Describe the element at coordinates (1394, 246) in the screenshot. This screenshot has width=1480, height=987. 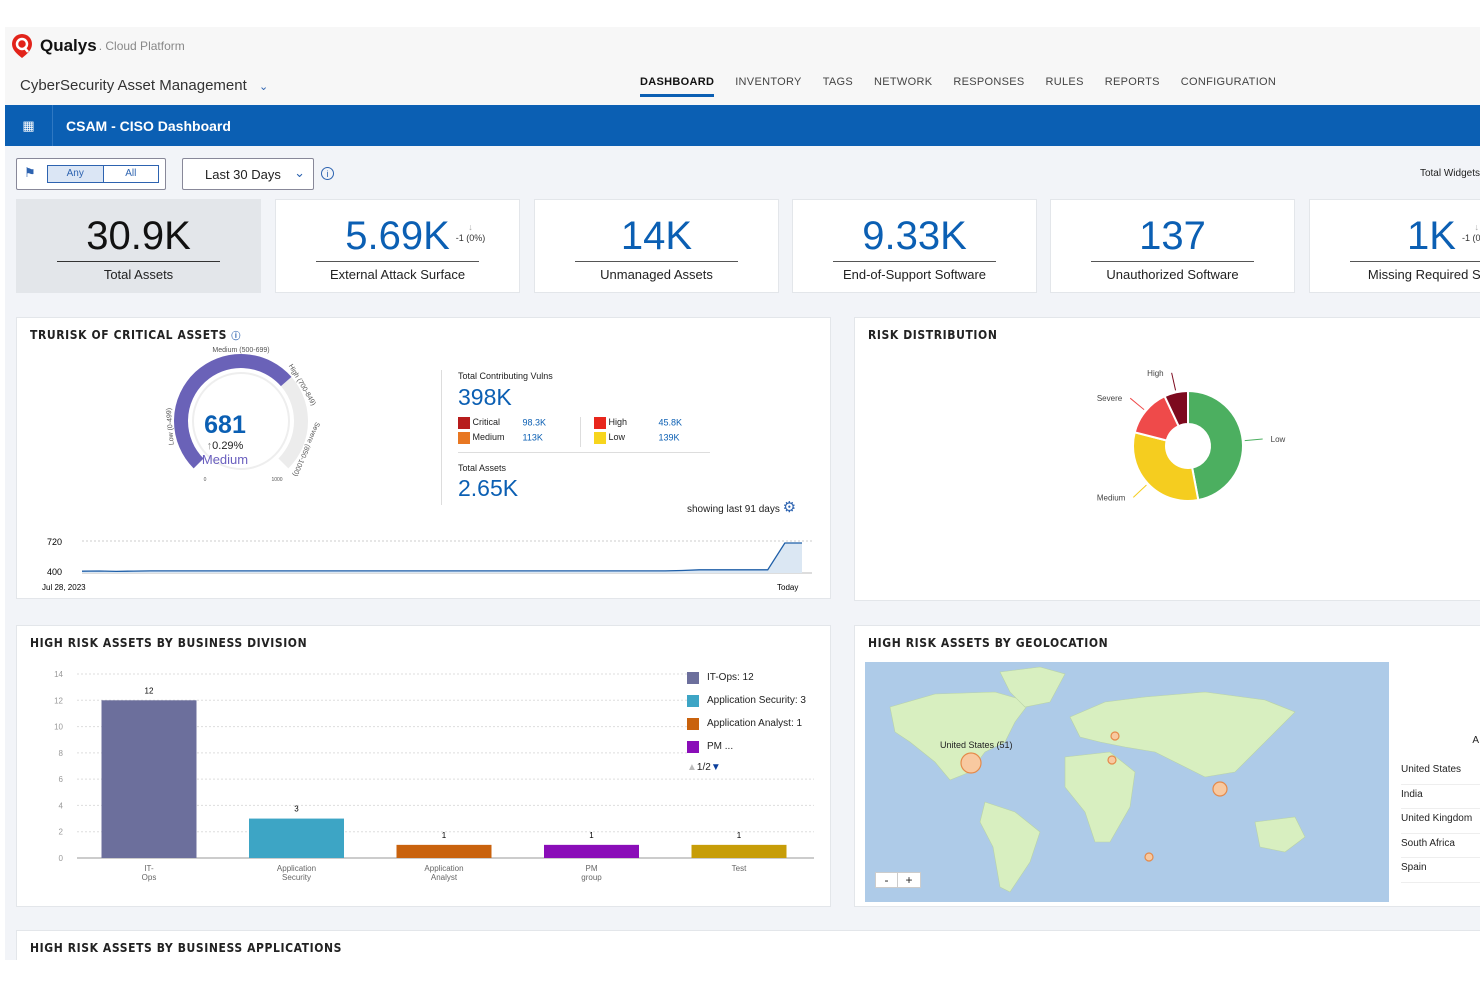
I see `kpi-card: 1K ↓-1 (0%) Missing Required Soft` at that location.